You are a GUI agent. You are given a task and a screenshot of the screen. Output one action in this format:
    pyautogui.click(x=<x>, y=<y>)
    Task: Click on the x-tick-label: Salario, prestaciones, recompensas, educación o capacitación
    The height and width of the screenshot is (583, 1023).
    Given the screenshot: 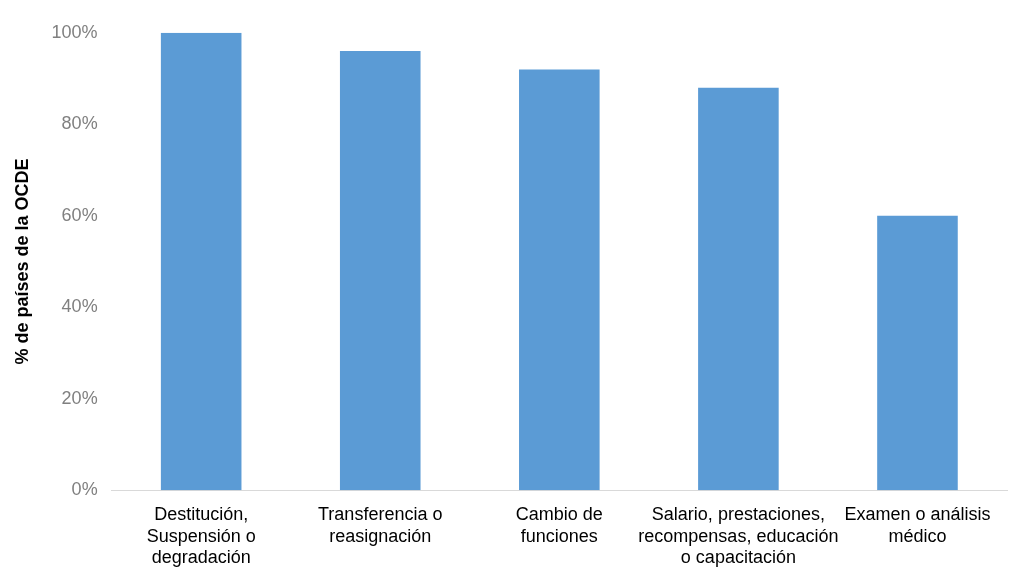 What is the action you would take?
    pyautogui.click(x=738, y=535)
    